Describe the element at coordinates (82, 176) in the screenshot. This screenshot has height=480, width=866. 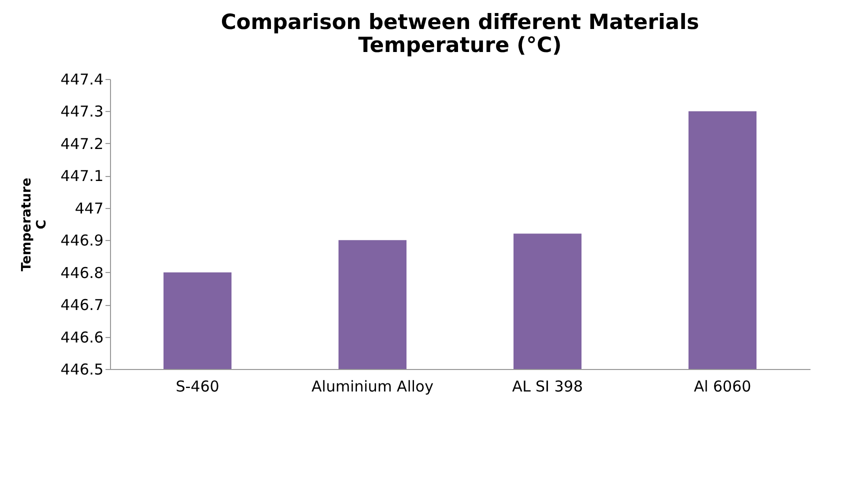
I see `y-tick-label: 447.1` at that location.